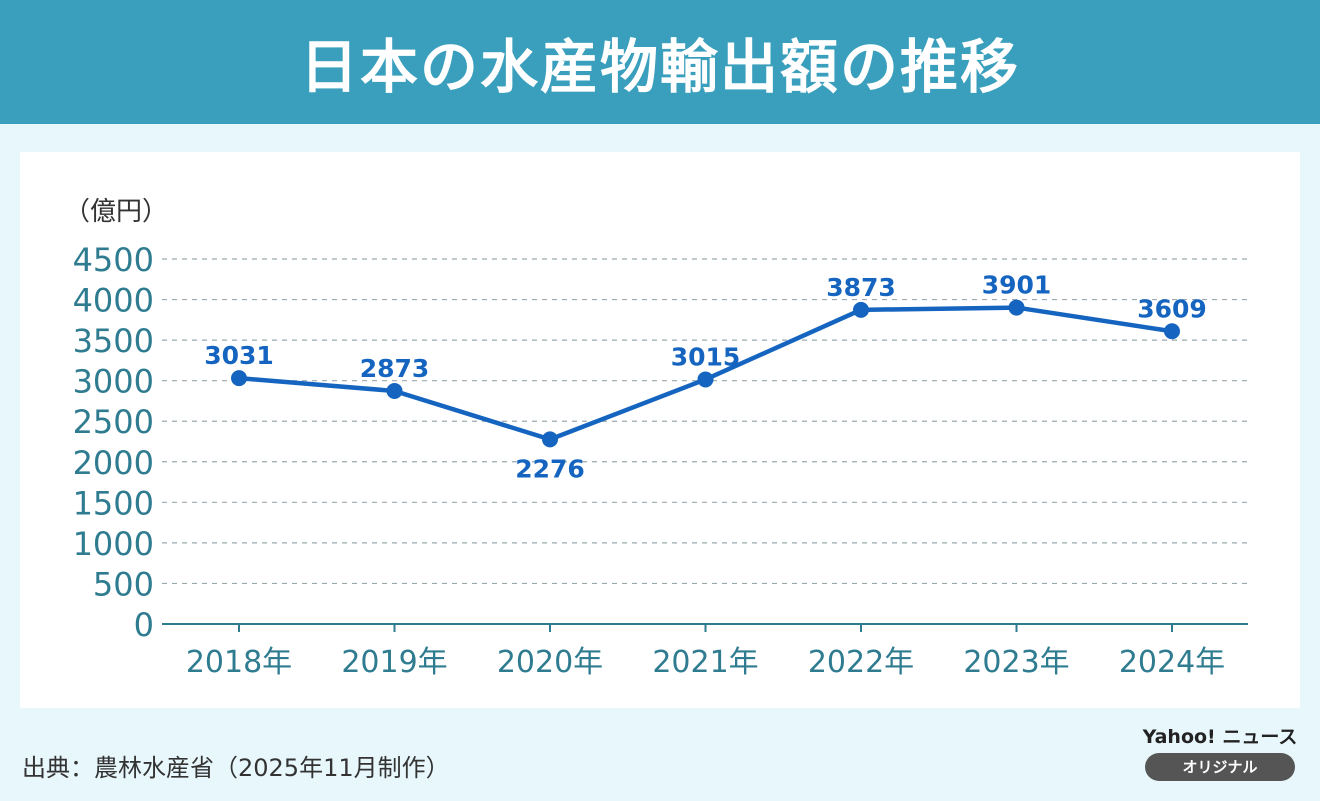  I want to click on x-tick-label: 2024年, so click(1172, 662).